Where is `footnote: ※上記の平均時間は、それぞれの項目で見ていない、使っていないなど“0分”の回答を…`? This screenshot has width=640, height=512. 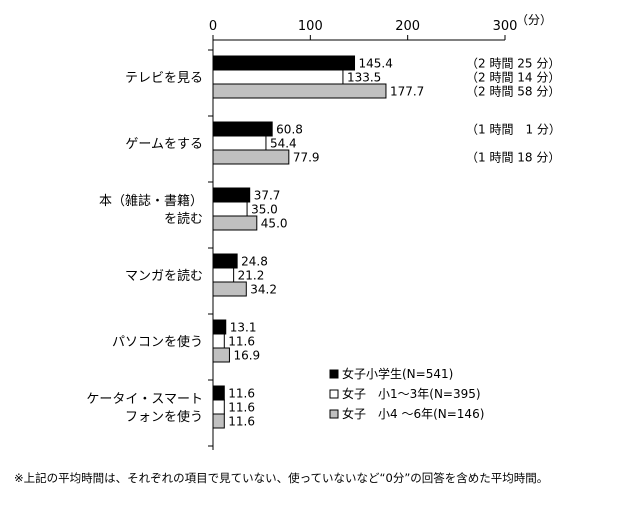 footnote: ※上記の平均時間は、それぞれの項目で見ていない、使っていないなど“0分”の回答を… is located at coordinates (281, 478).